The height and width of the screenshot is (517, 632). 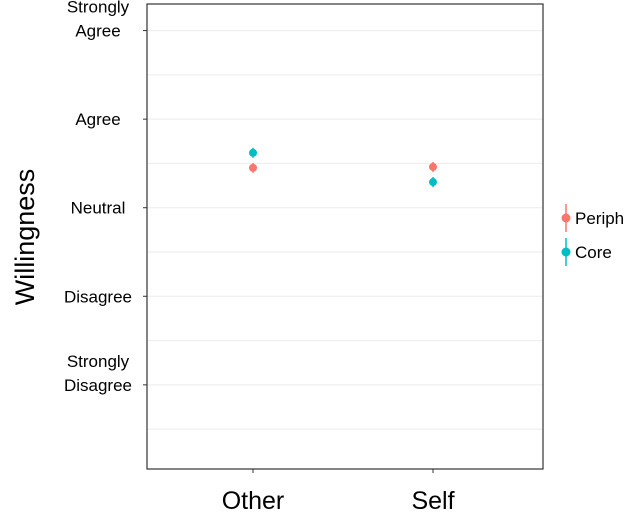 What do you see at coordinates (98, 373) in the screenshot?
I see `y-tick-label: Strongly Disagree` at bounding box center [98, 373].